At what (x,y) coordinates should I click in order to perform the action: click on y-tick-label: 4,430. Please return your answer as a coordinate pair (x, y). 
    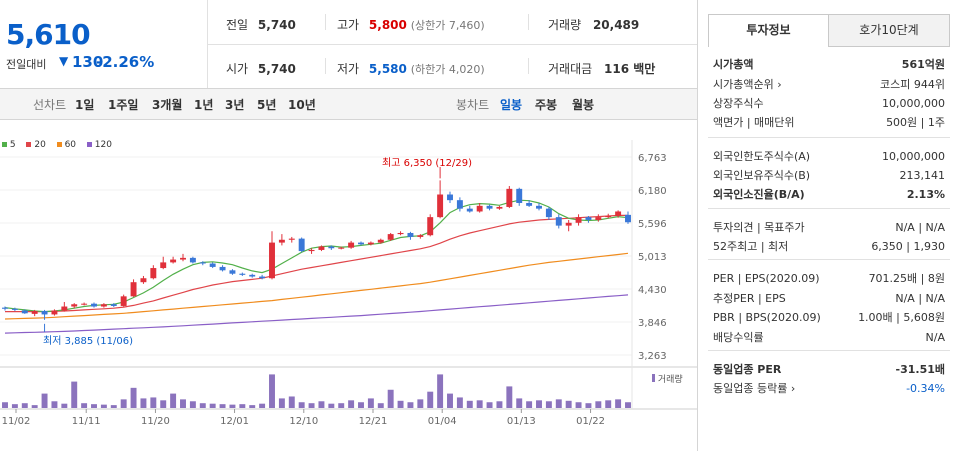
    Looking at the image, I should click on (652, 290).